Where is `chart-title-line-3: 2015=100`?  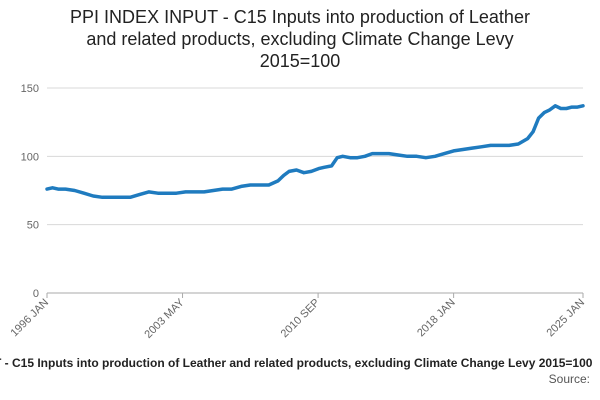
chart-title-line-3: 2015=100 is located at coordinates (300, 61).